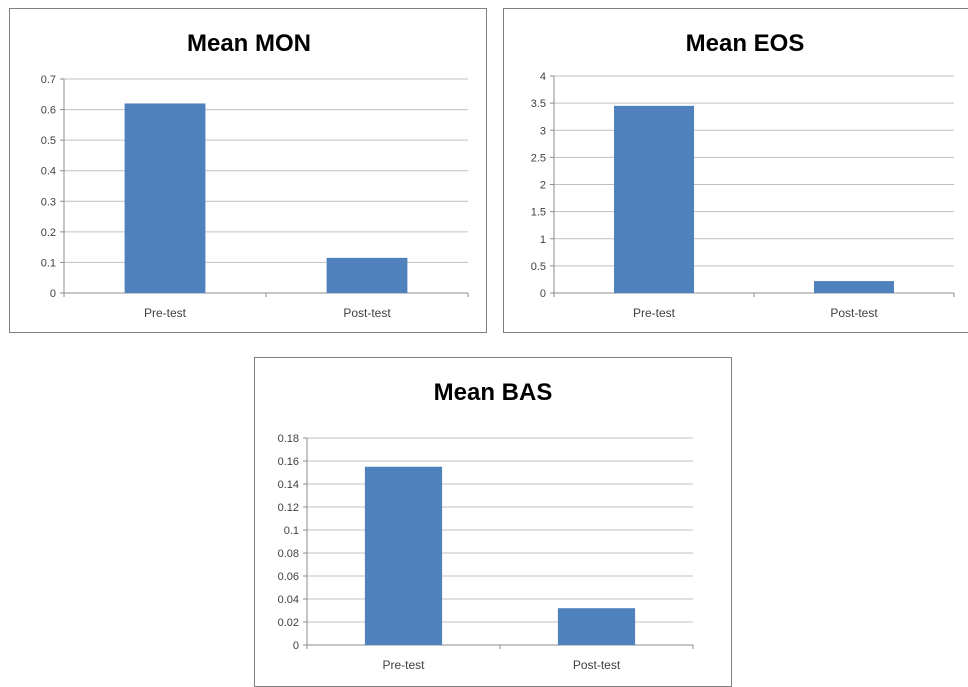  I want to click on chart-title: Mean MON, so click(249, 43).